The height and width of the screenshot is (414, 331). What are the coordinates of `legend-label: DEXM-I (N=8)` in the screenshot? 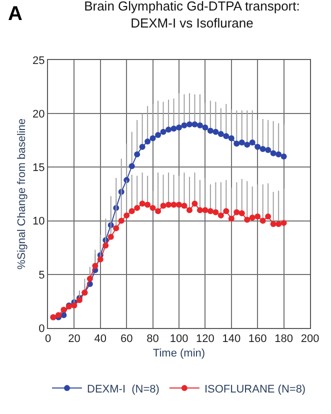 It's located at (123, 389).